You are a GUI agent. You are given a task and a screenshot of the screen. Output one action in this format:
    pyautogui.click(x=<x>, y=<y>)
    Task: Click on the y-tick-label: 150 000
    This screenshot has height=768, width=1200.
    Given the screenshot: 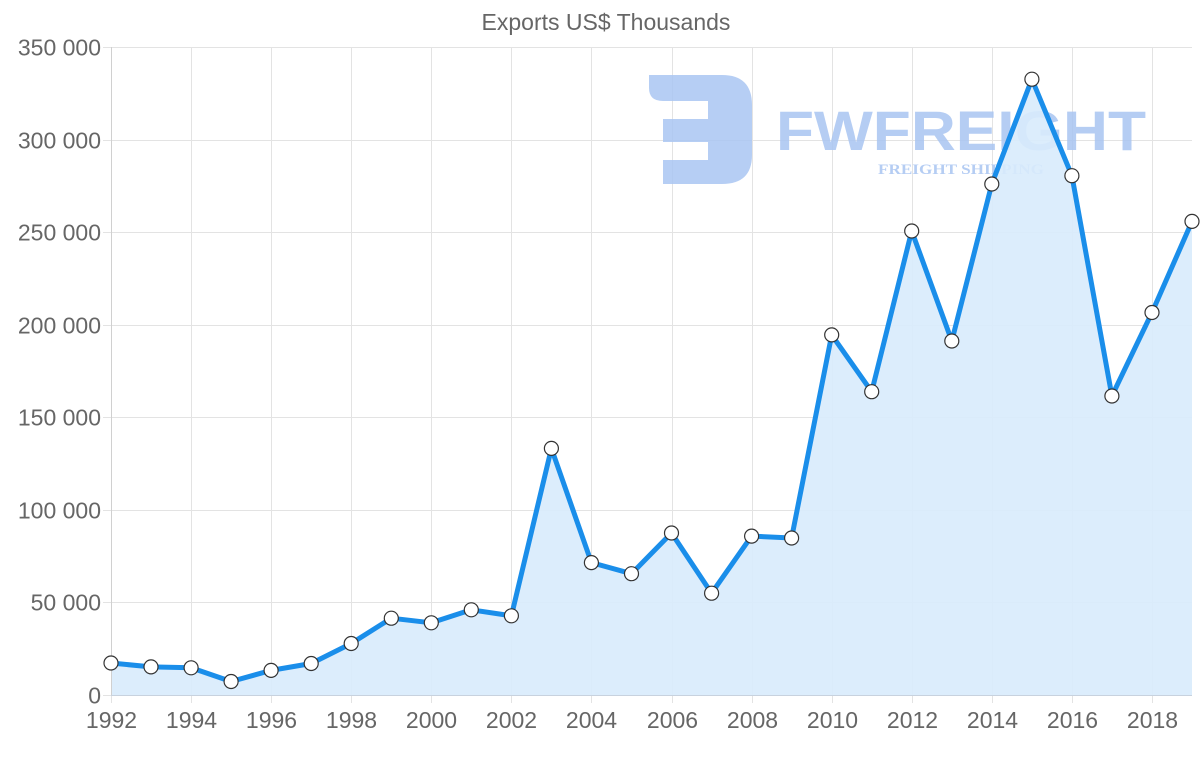 What is the action you would take?
    pyautogui.click(x=59, y=418)
    